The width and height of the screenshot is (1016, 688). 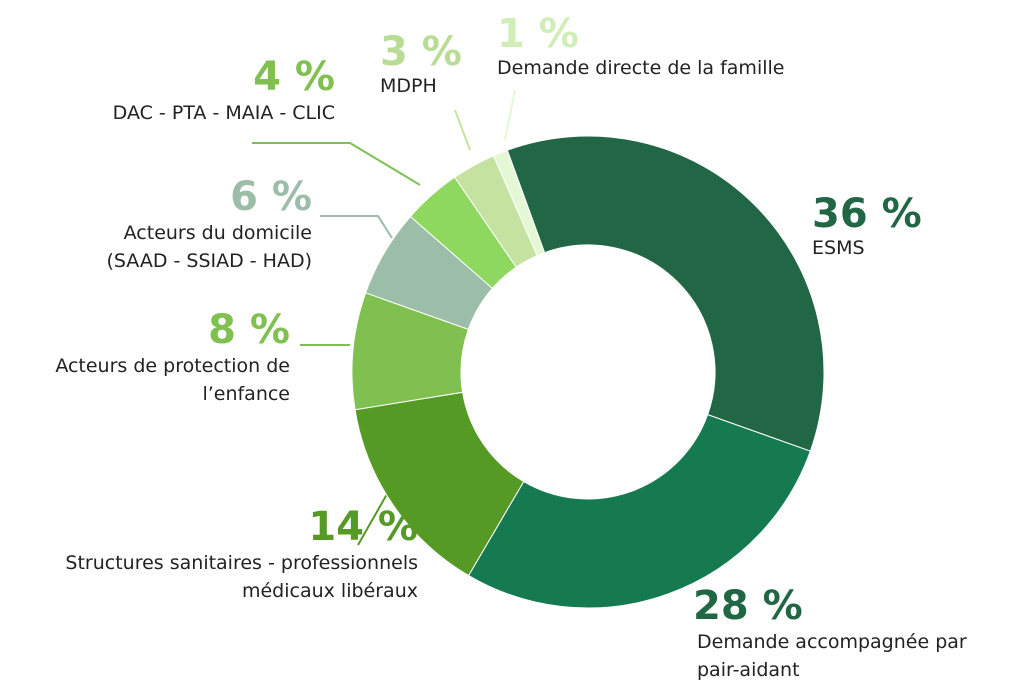 What do you see at coordinates (172, 380) in the screenshot?
I see `category-label: Acteurs de protection de l’enfance` at bounding box center [172, 380].